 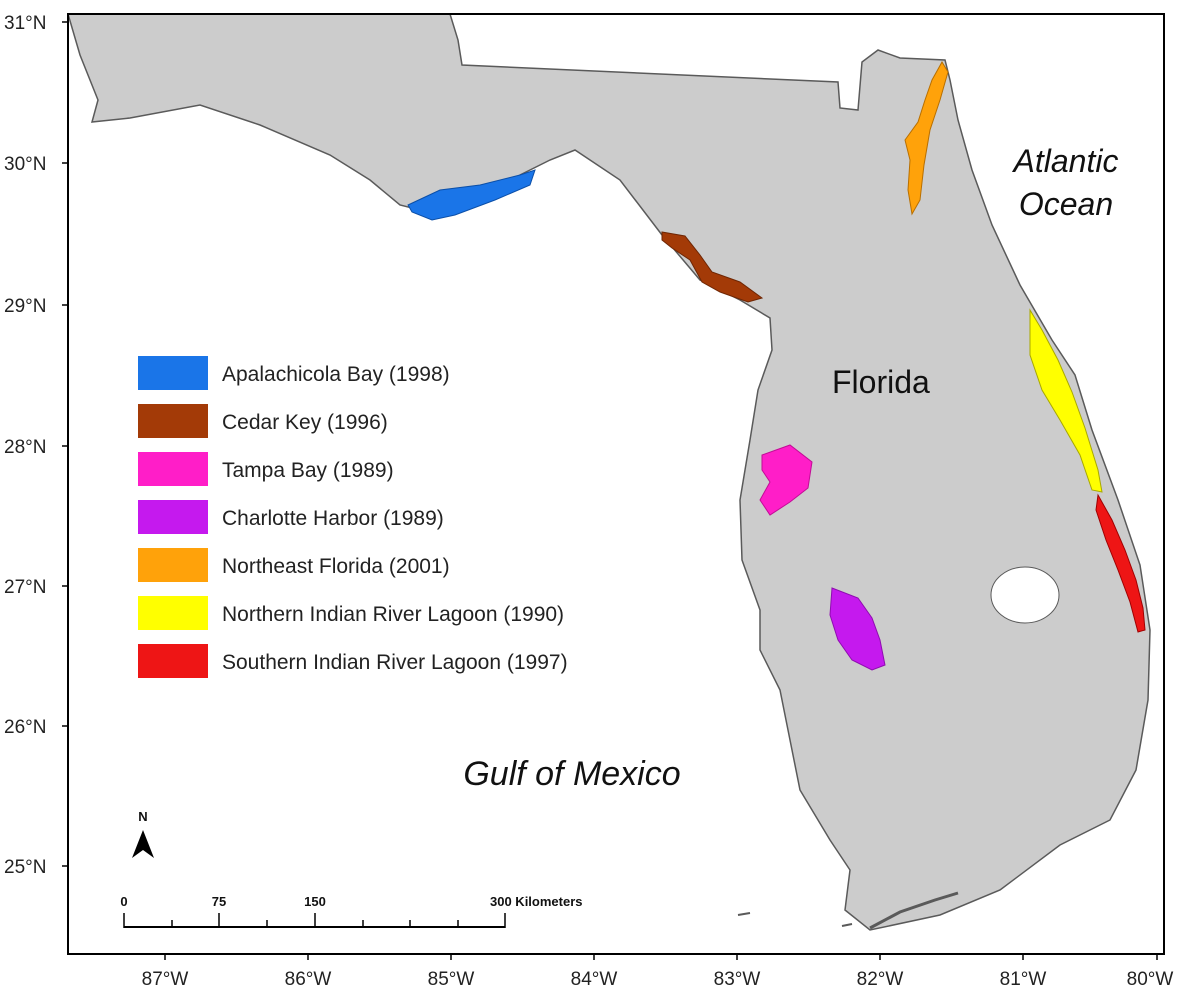 I want to click on lon-label-86: 86°W, so click(x=308, y=979).